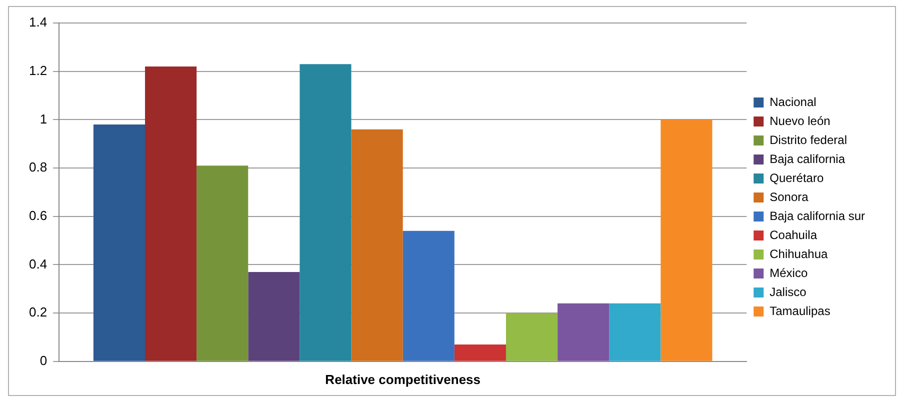  Describe the element at coordinates (403, 379) in the screenshot. I see `x-tick-label: Relative competitiveness` at that location.